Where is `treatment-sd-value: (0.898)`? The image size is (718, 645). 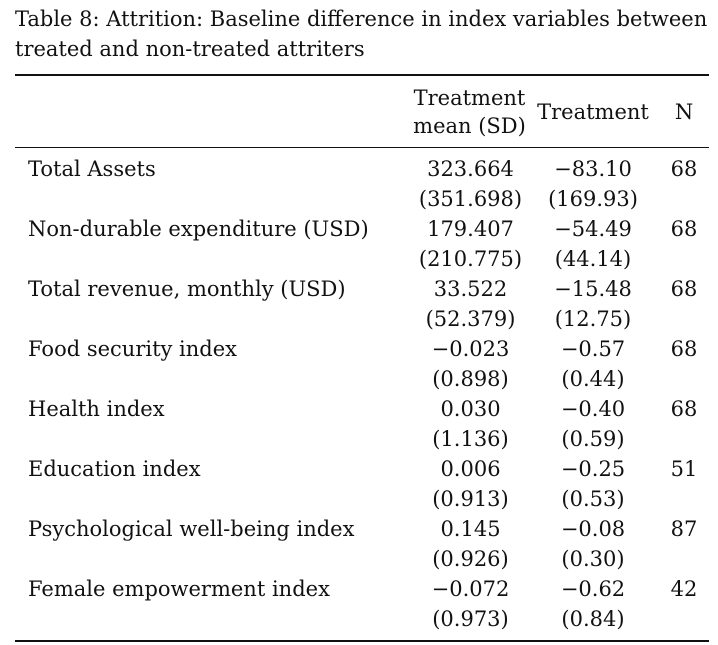 treatment-sd-value: (0.898) is located at coordinates (470, 379).